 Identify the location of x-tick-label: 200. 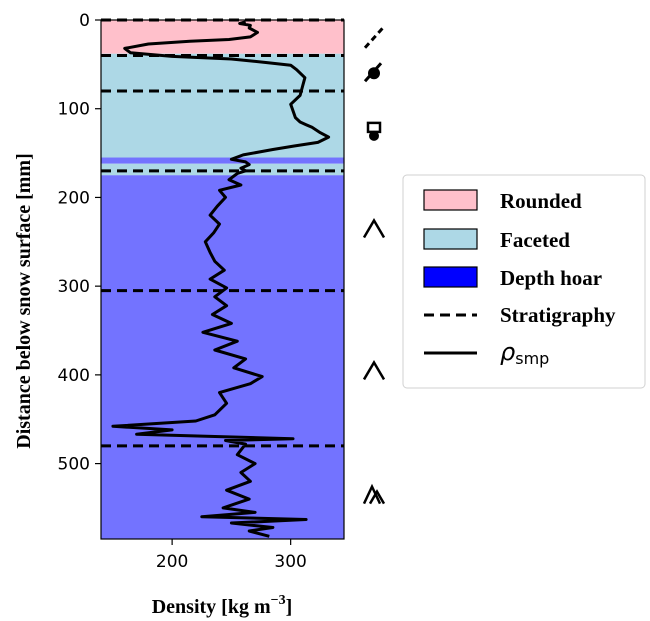
(172, 562).